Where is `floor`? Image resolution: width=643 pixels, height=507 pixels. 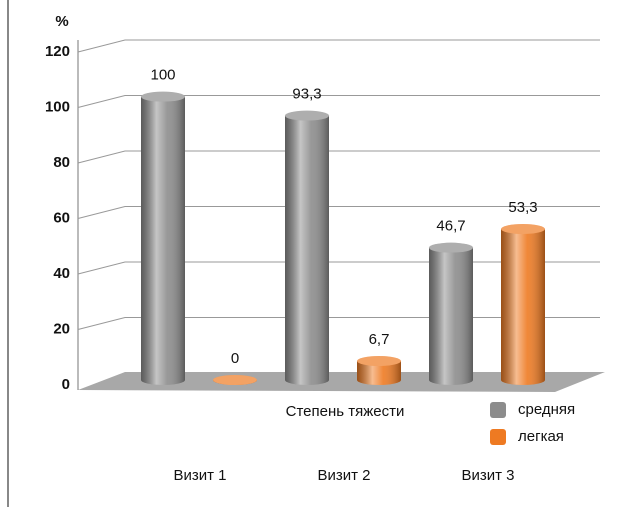 floor is located at coordinates (341, 382).